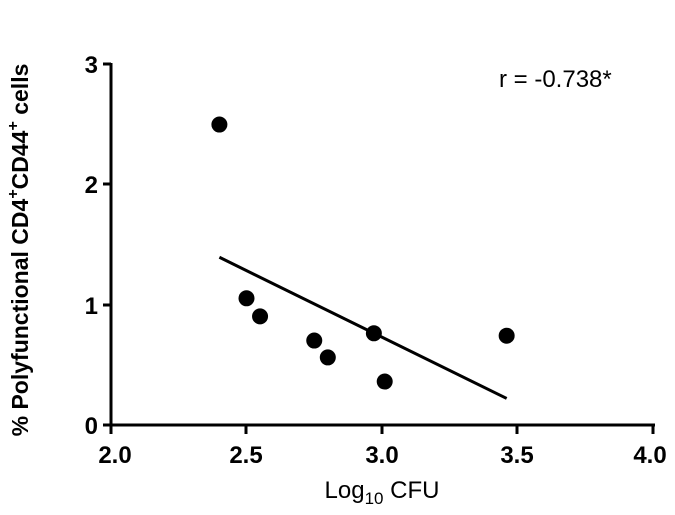  Describe the element at coordinates (99, 246) in the screenshot. I see `y-axis: 3 2 1 0` at that location.